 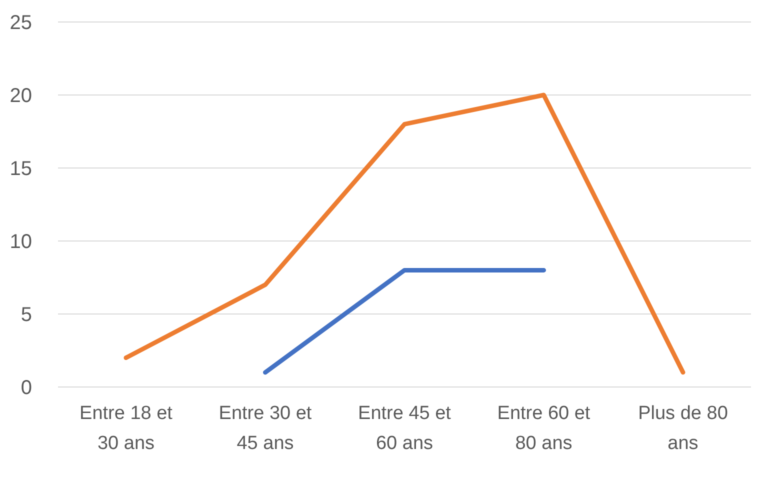 I want to click on x-tick-label: Entre 30 et 45 ans, so click(x=265, y=428).